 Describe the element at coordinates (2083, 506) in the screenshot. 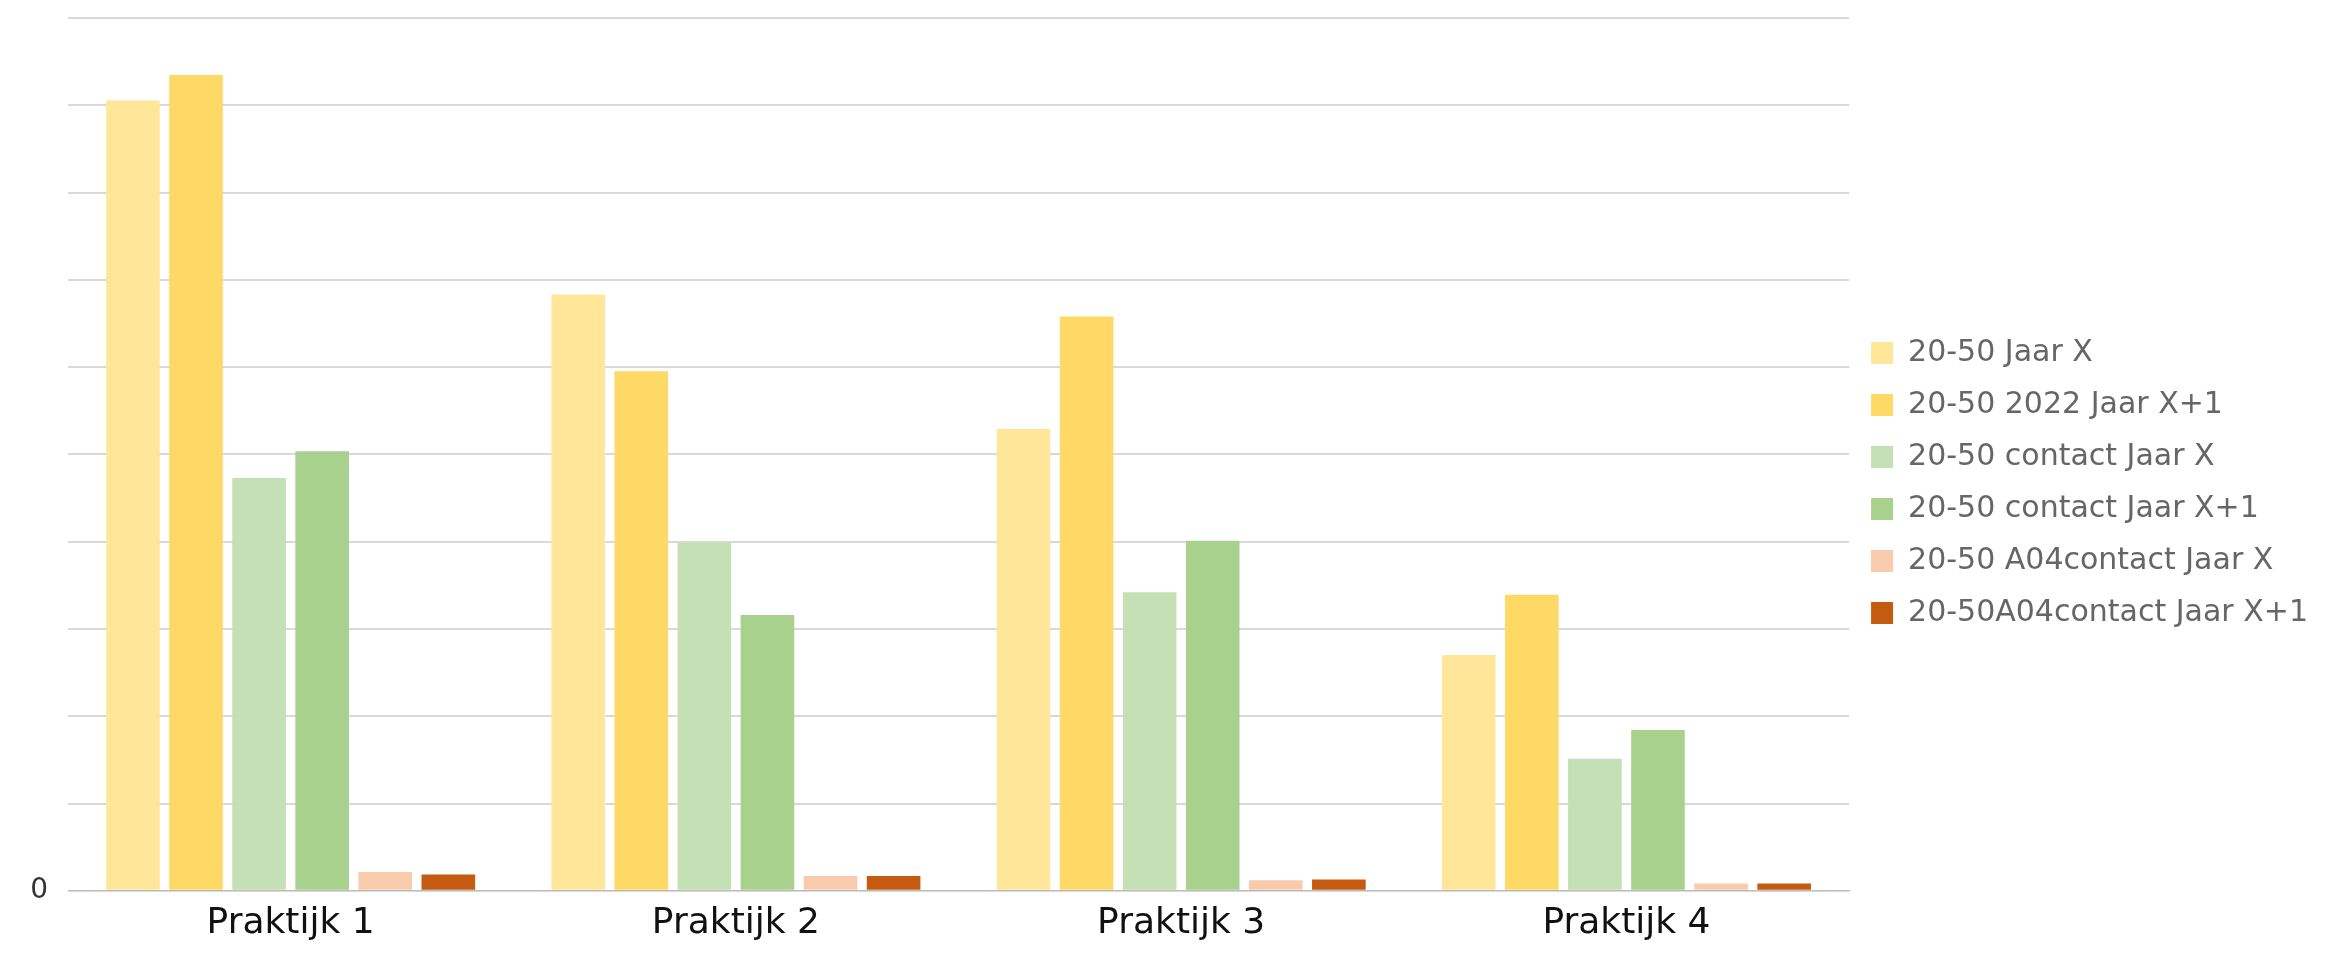

I see `legend-label: 20-50 contact Jaar X+1` at that location.